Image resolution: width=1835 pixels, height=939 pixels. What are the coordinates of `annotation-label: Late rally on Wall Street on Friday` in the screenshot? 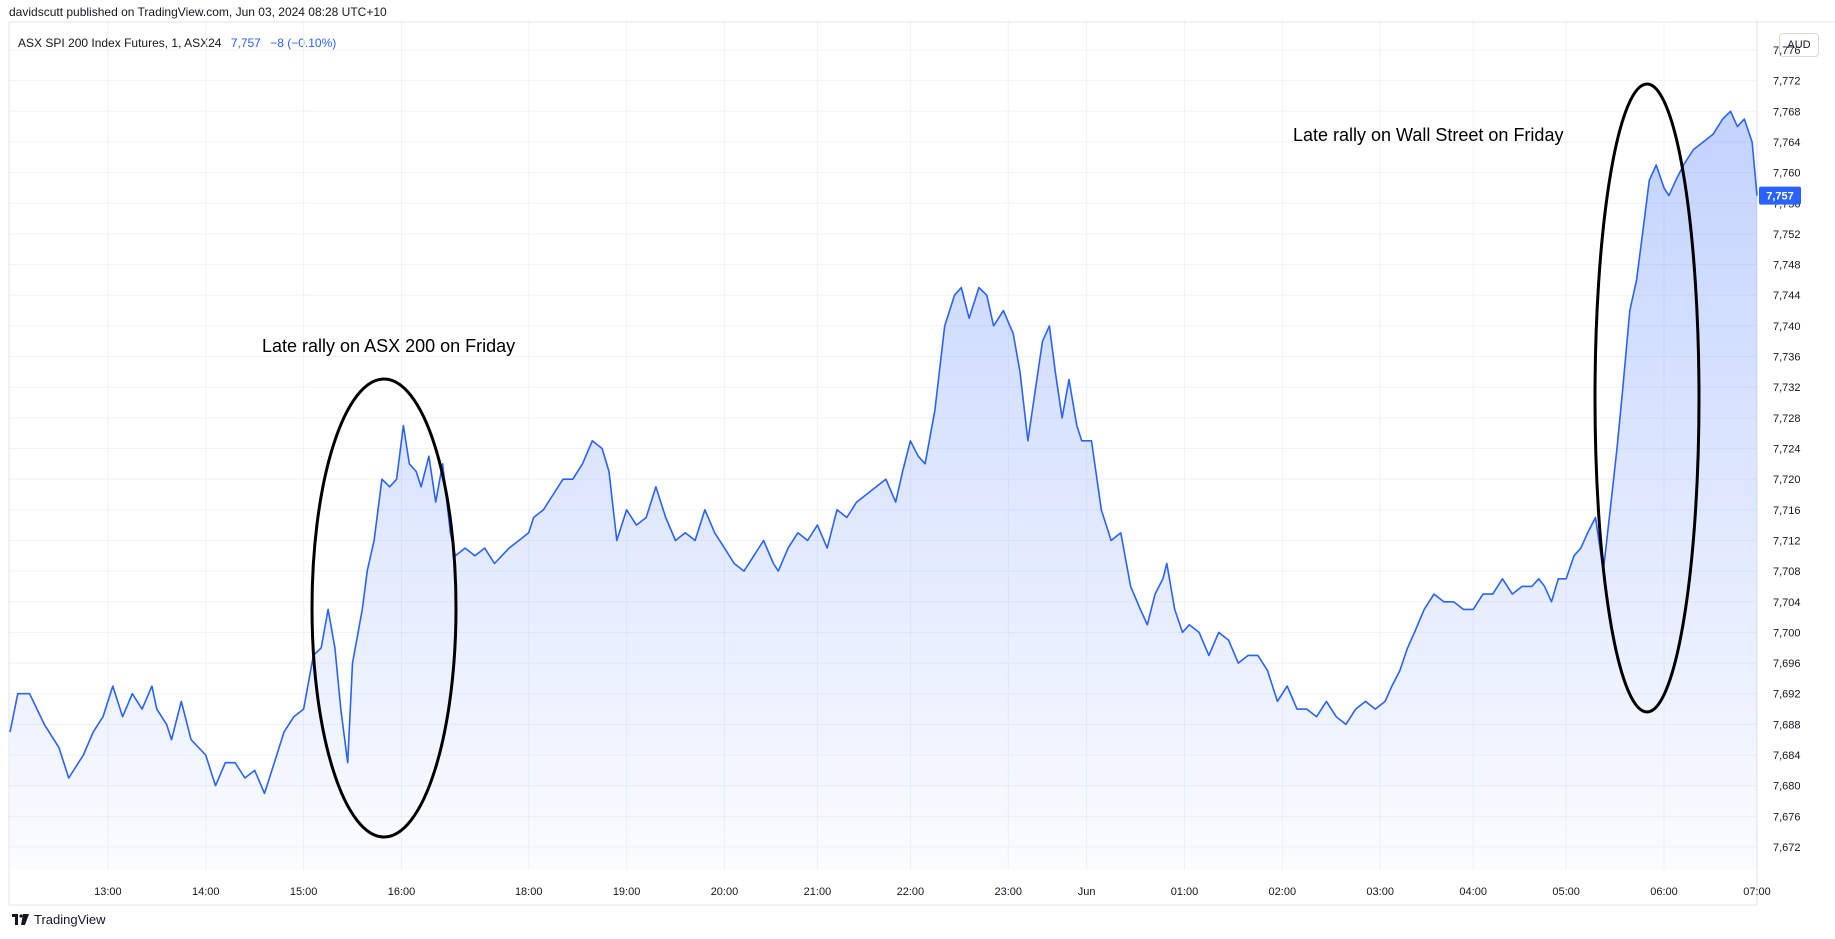 It's located at (1428, 135).